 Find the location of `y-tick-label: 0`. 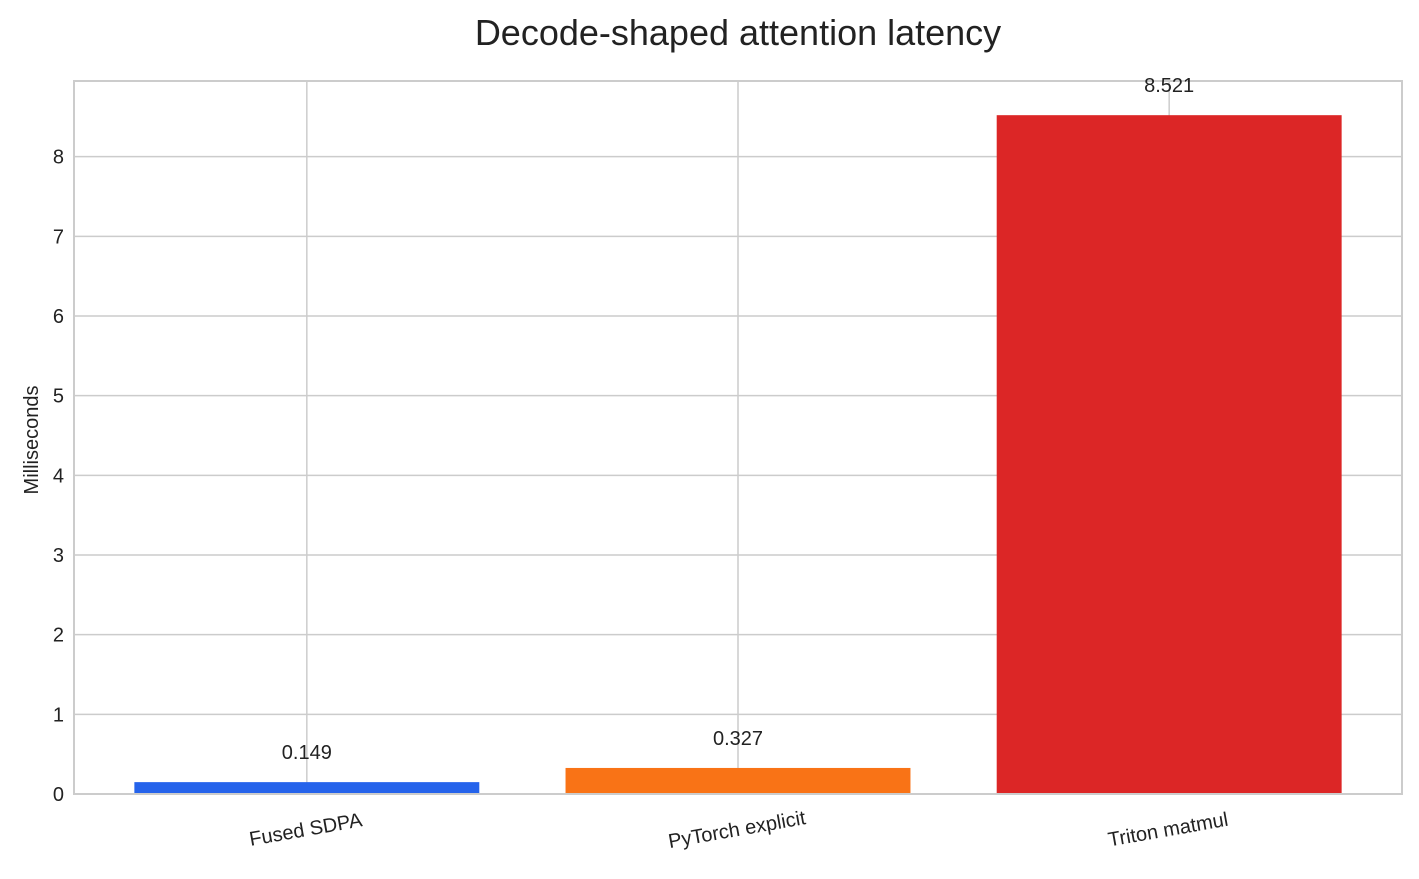

y-tick-label: 0 is located at coordinates (58, 795).